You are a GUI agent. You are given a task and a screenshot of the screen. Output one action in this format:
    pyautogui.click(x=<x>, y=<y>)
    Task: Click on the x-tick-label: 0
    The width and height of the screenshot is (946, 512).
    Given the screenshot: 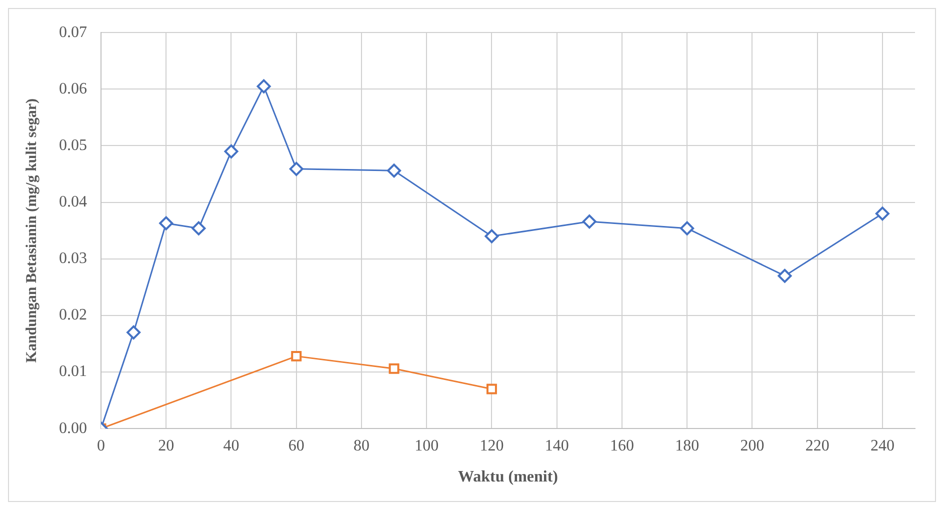 What is the action you would take?
    pyautogui.click(x=101, y=445)
    